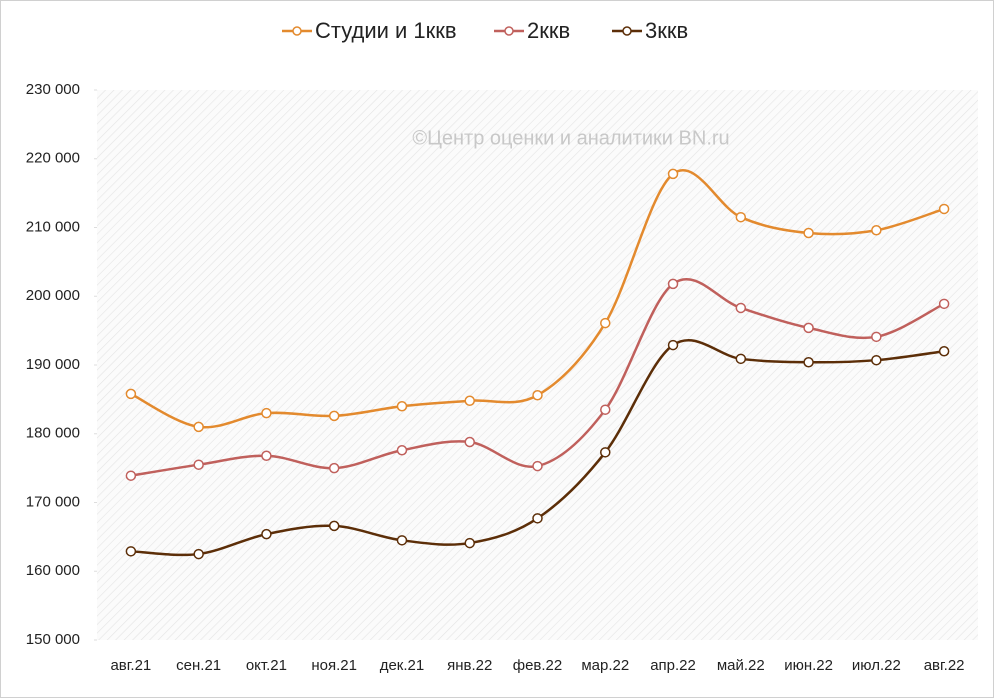  What do you see at coordinates (334, 665) in the screenshot?
I see `x-tick-label: ноя.21` at bounding box center [334, 665].